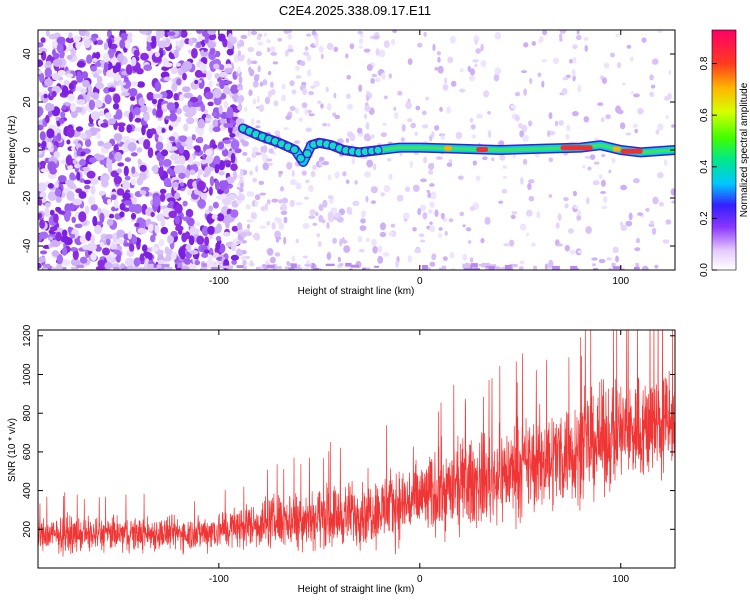 This screenshot has width=750, height=600. What do you see at coordinates (27, 197) in the screenshot?
I see `y-tick-label: -20` at bounding box center [27, 197].